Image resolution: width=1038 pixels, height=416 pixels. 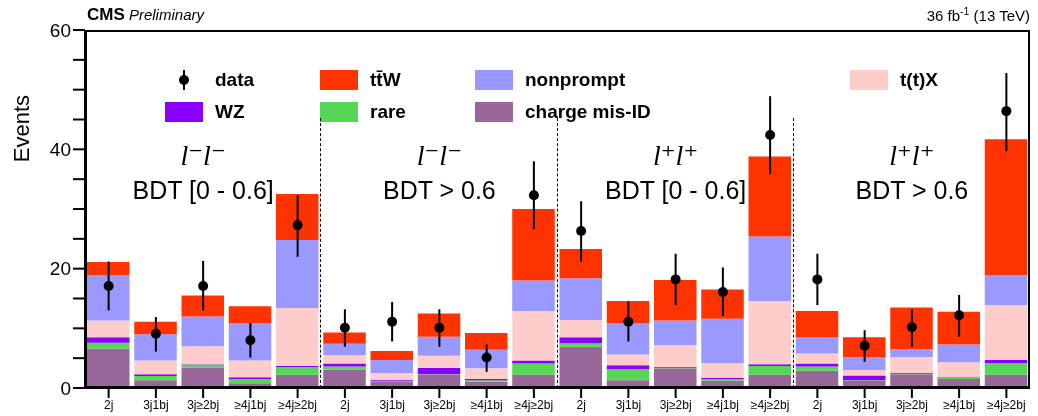 What do you see at coordinates (21, 129) in the screenshot?
I see `y-axis-title: Events` at bounding box center [21, 129].